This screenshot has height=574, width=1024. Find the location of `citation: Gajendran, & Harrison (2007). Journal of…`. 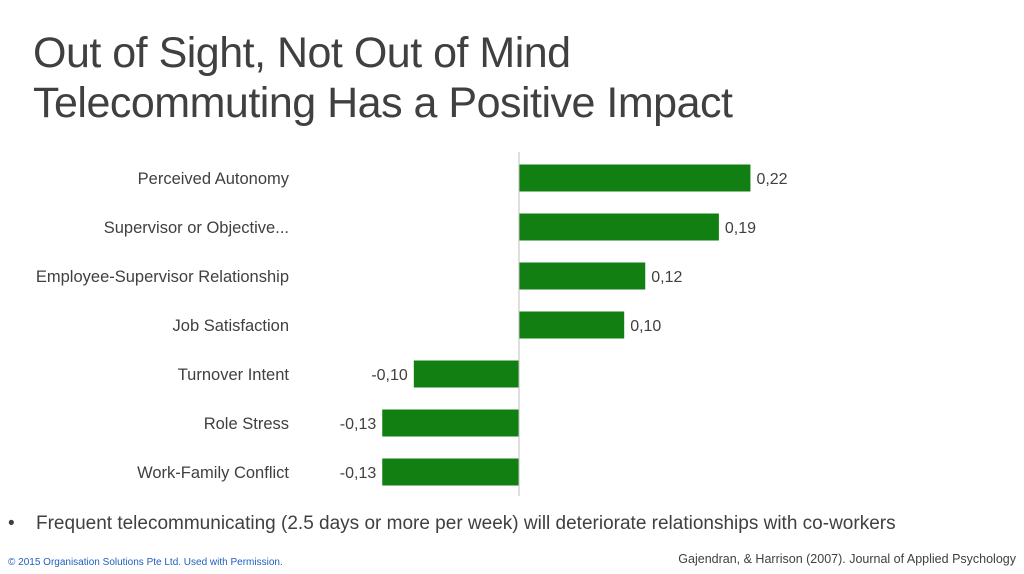

citation: Gajendran, & Harrison (2007). Journal of… is located at coordinates (847, 559).